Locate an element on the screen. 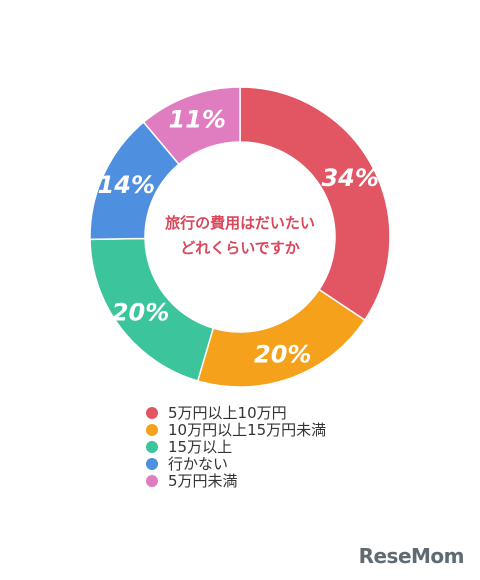 This screenshot has height=580, width=480. chart-legend: 5万円以上10万円 10万円以上15万円未満 15万以上 行かない 5万円未満 is located at coordinates (236, 447).